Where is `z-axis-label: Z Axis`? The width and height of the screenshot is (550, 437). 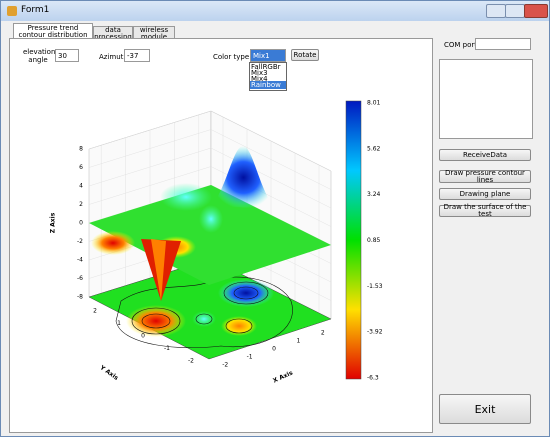
z-axis-label: Z Axis is located at coordinates (53, 222).